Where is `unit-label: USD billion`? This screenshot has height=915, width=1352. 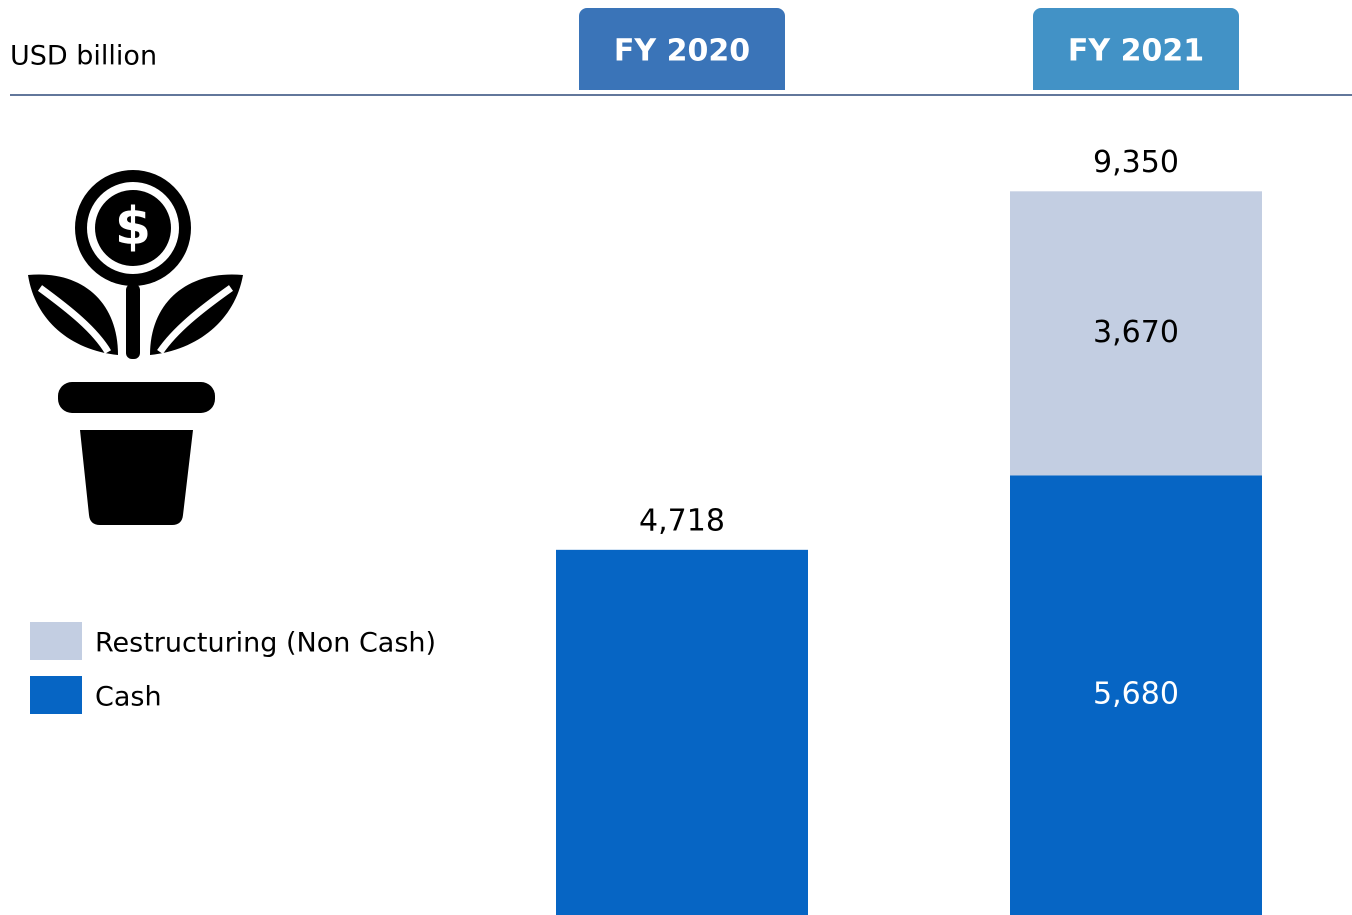
unit-label: USD billion is located at coordinates (83, 56).